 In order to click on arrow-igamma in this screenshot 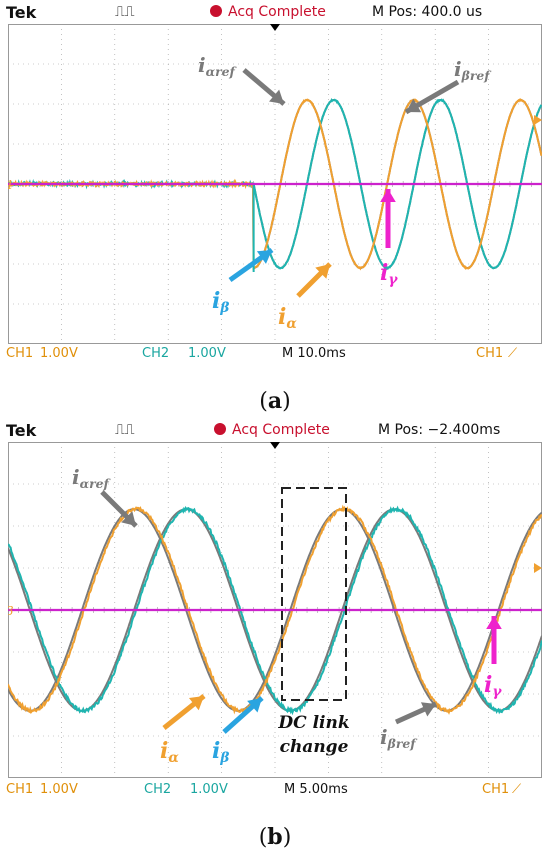, I will do `click(388, 218)`.